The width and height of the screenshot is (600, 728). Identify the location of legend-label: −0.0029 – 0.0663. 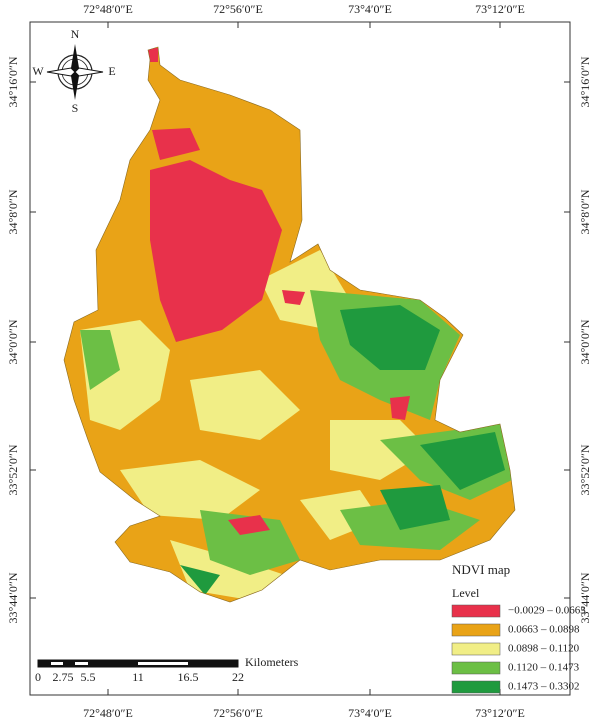
(547, 611).